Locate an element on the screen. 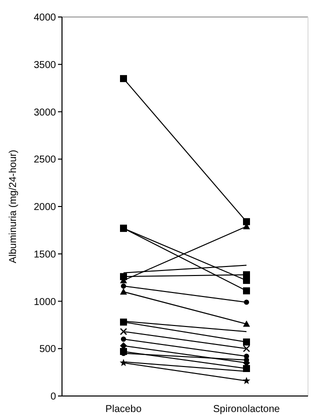  y-tick-label: 2000 is located at coordinates (45, 207).